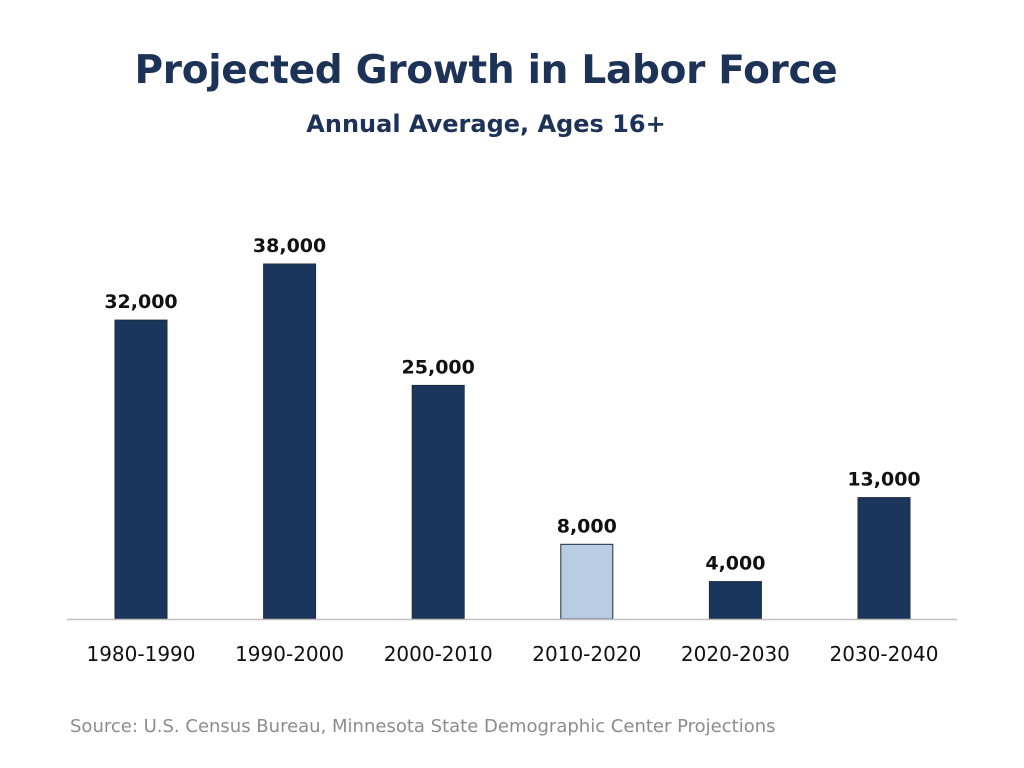 This screenshot has width=1024, height=768. What do you see at coordinates (587, 526) in the screenshot?
I see `data-label: 8,000` at bounding box center [587, 526].